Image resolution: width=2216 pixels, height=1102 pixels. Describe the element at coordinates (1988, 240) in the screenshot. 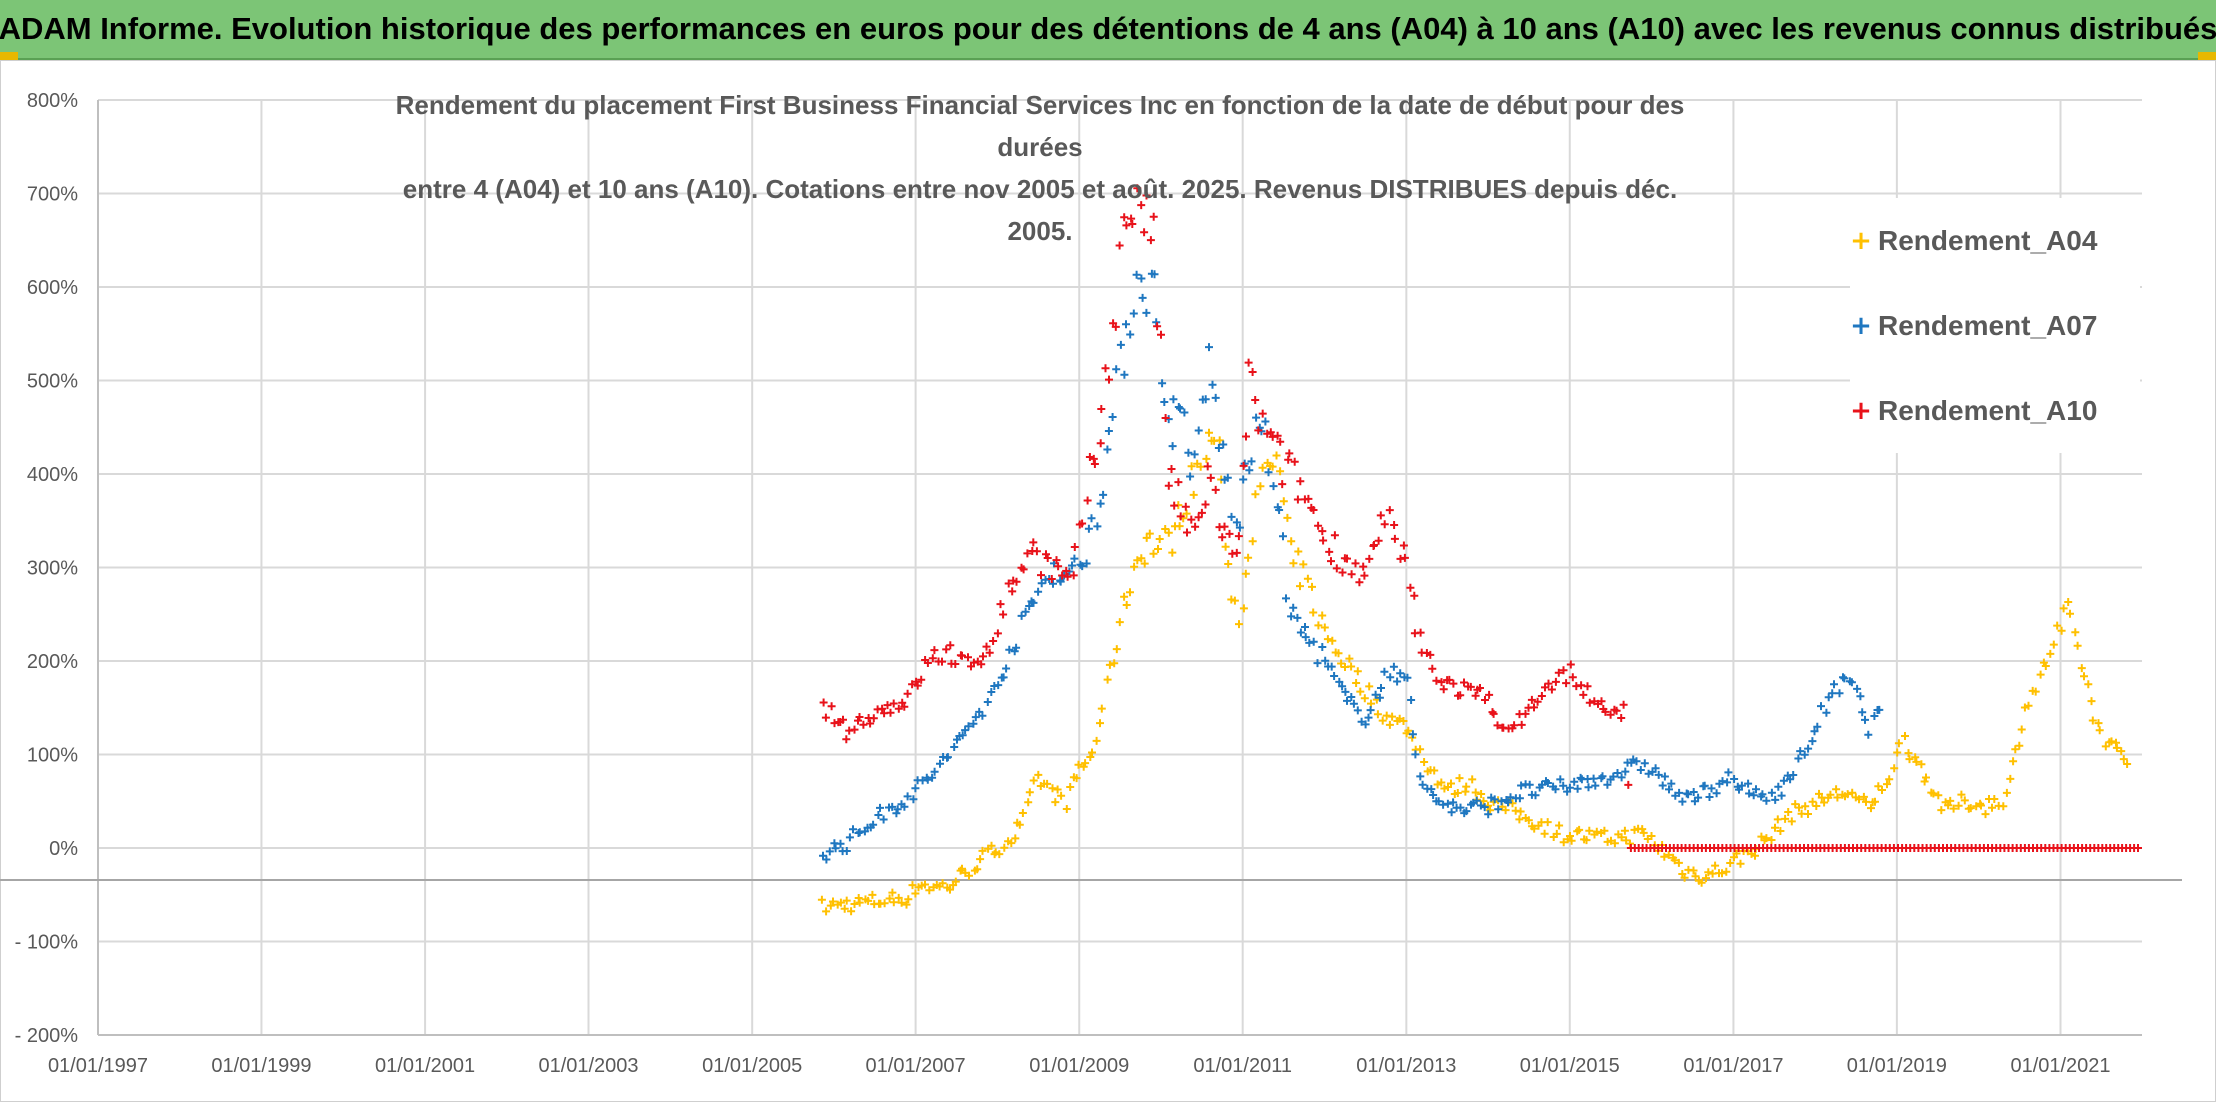

I see `legend-label-a04: Rendement_A04` at that location.